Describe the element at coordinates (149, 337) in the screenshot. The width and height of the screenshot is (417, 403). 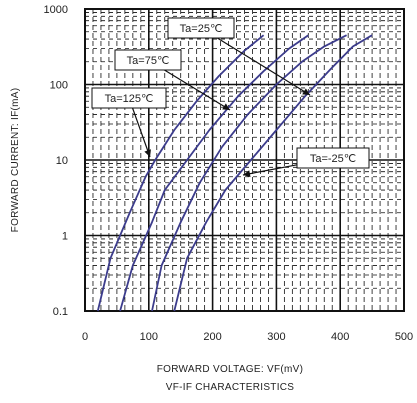
I see `x-tick-label: 100` at that location.